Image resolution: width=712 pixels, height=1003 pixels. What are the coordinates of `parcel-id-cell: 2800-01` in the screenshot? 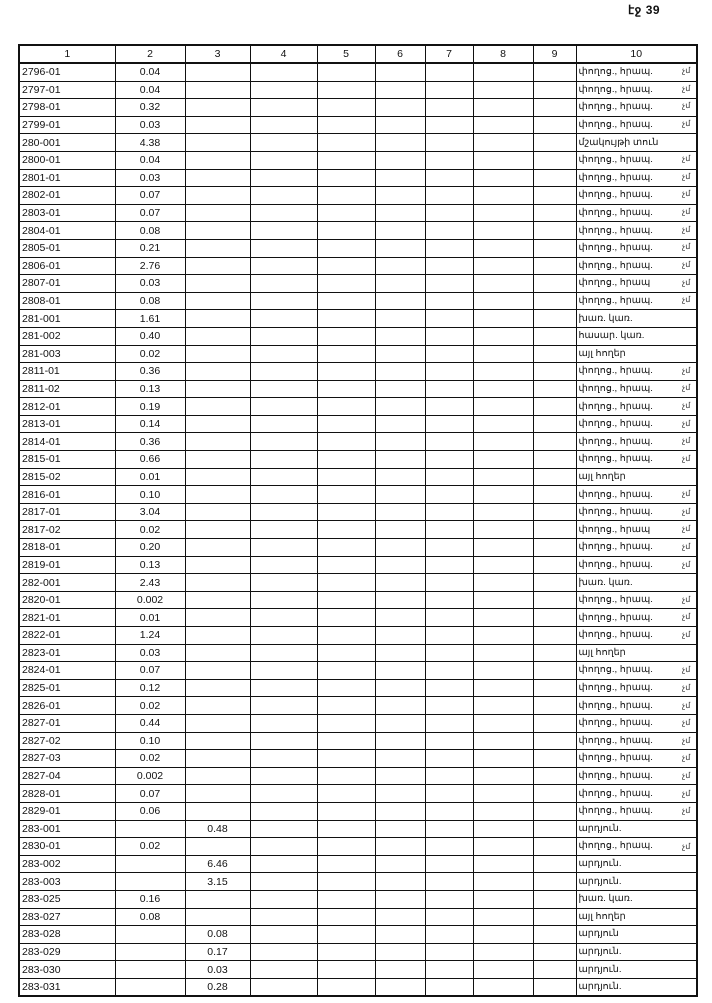 It's located at (67, 160).